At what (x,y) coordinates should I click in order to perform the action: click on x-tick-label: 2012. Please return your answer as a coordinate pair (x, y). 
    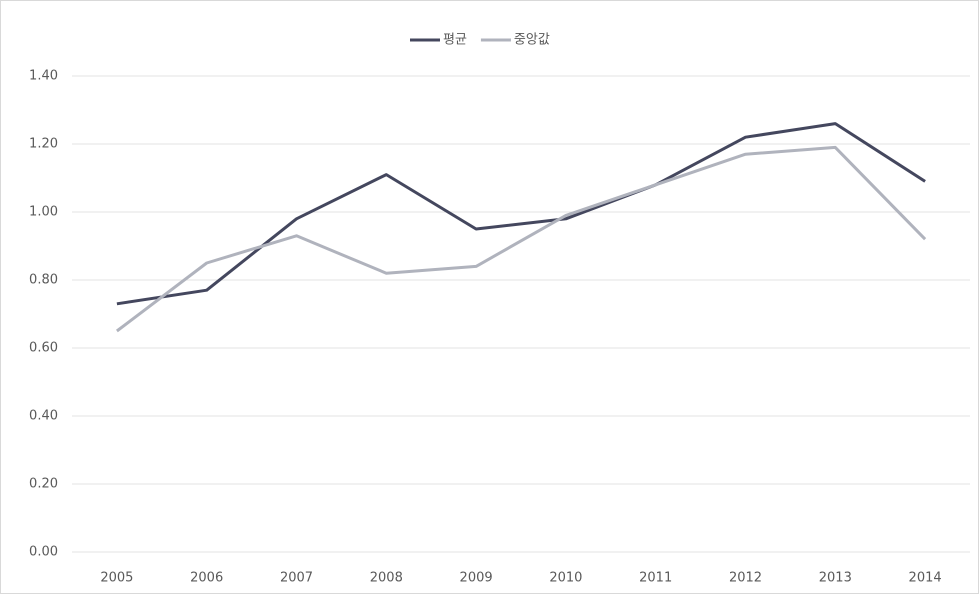
    Looking at the image, I should click on (745, 578).